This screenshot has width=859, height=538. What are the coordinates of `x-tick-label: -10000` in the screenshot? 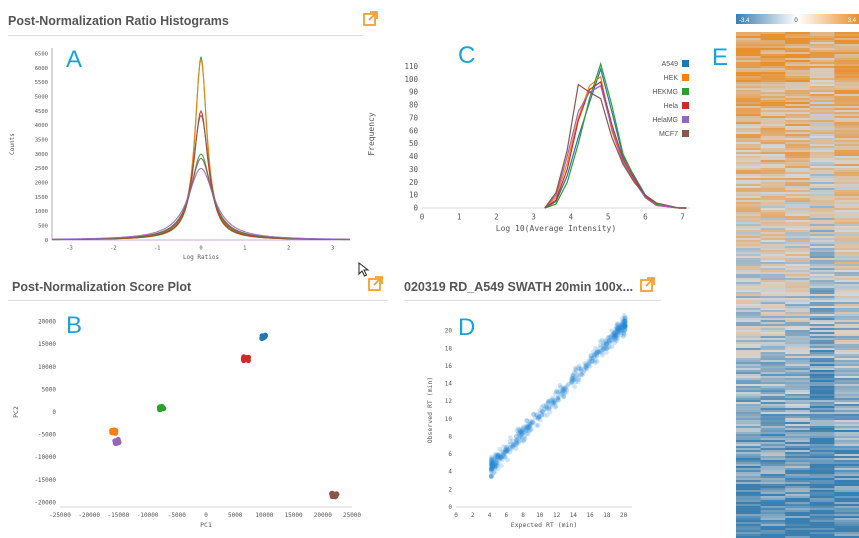 It's located at (148, 515).